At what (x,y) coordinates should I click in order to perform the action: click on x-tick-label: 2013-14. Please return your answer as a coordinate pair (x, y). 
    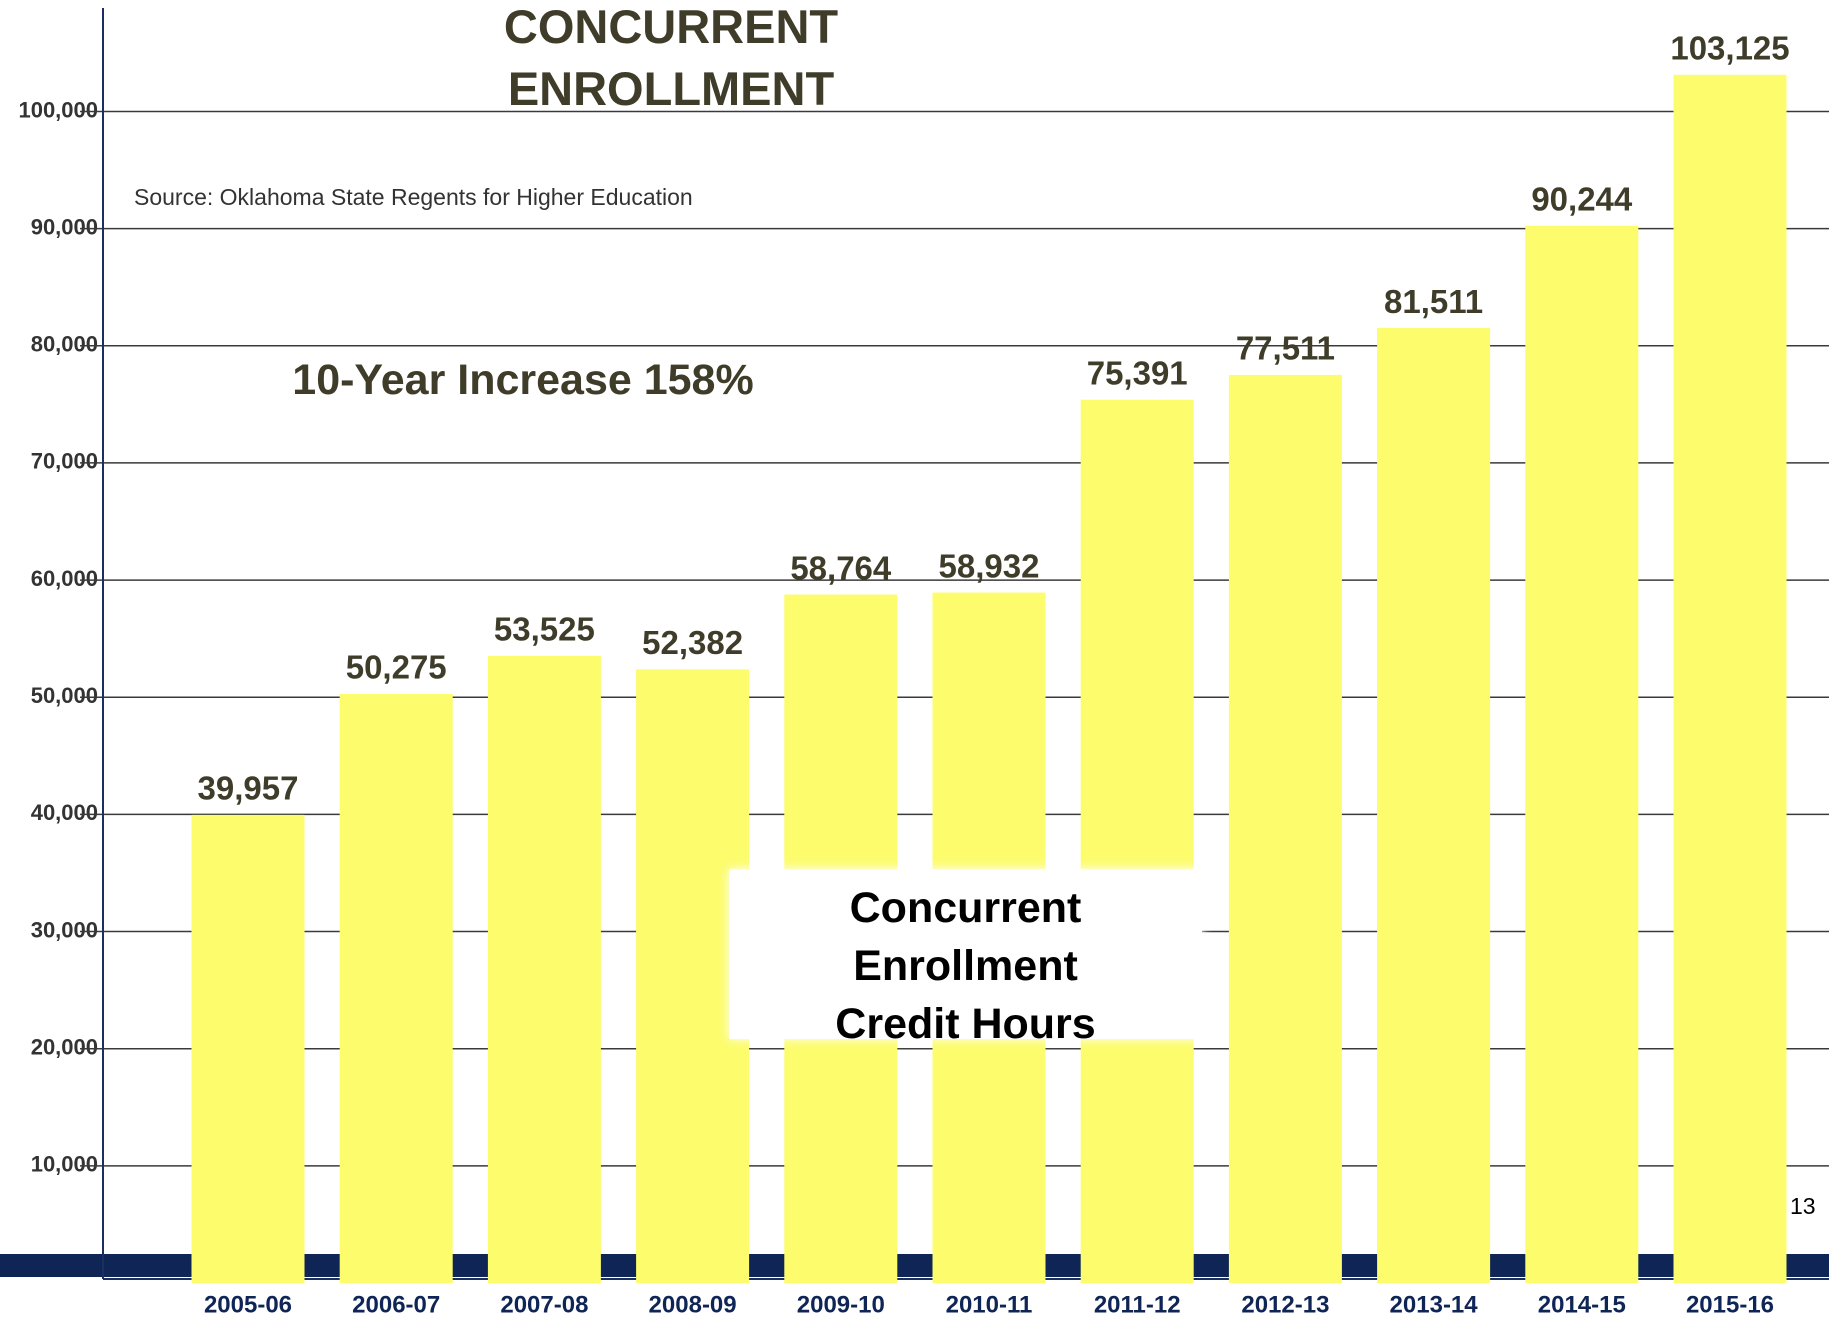
    Looking at the image, I should click on (1434, 1304).